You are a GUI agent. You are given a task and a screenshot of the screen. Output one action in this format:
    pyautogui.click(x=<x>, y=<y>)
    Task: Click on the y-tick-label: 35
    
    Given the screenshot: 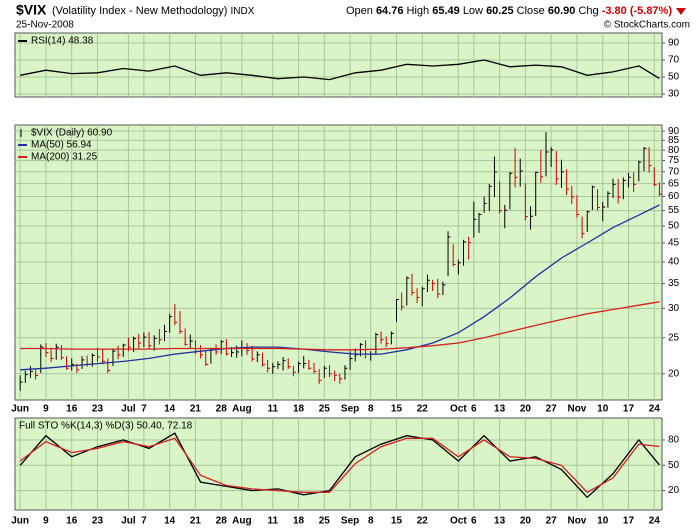 What is the action you would take?
    pyautogui.click(x=674, y=283)
    